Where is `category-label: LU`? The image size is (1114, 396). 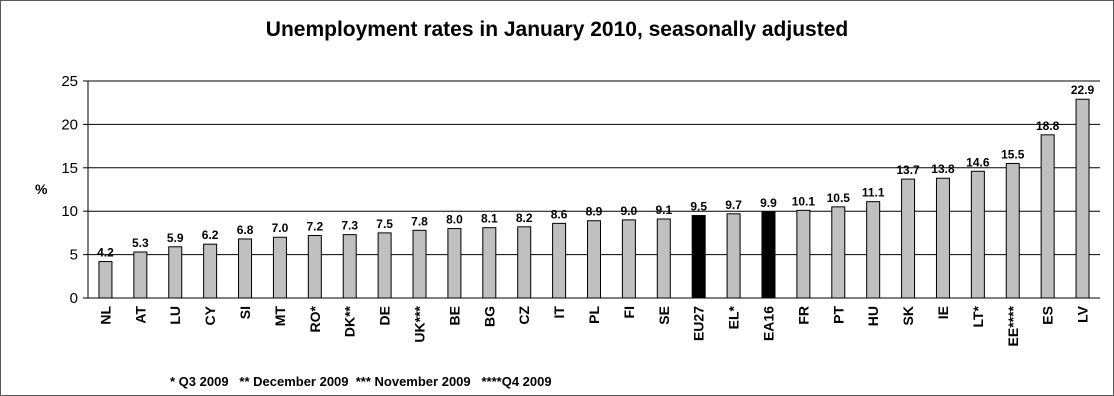 category-label: LU is located at coordinates (175, 315).